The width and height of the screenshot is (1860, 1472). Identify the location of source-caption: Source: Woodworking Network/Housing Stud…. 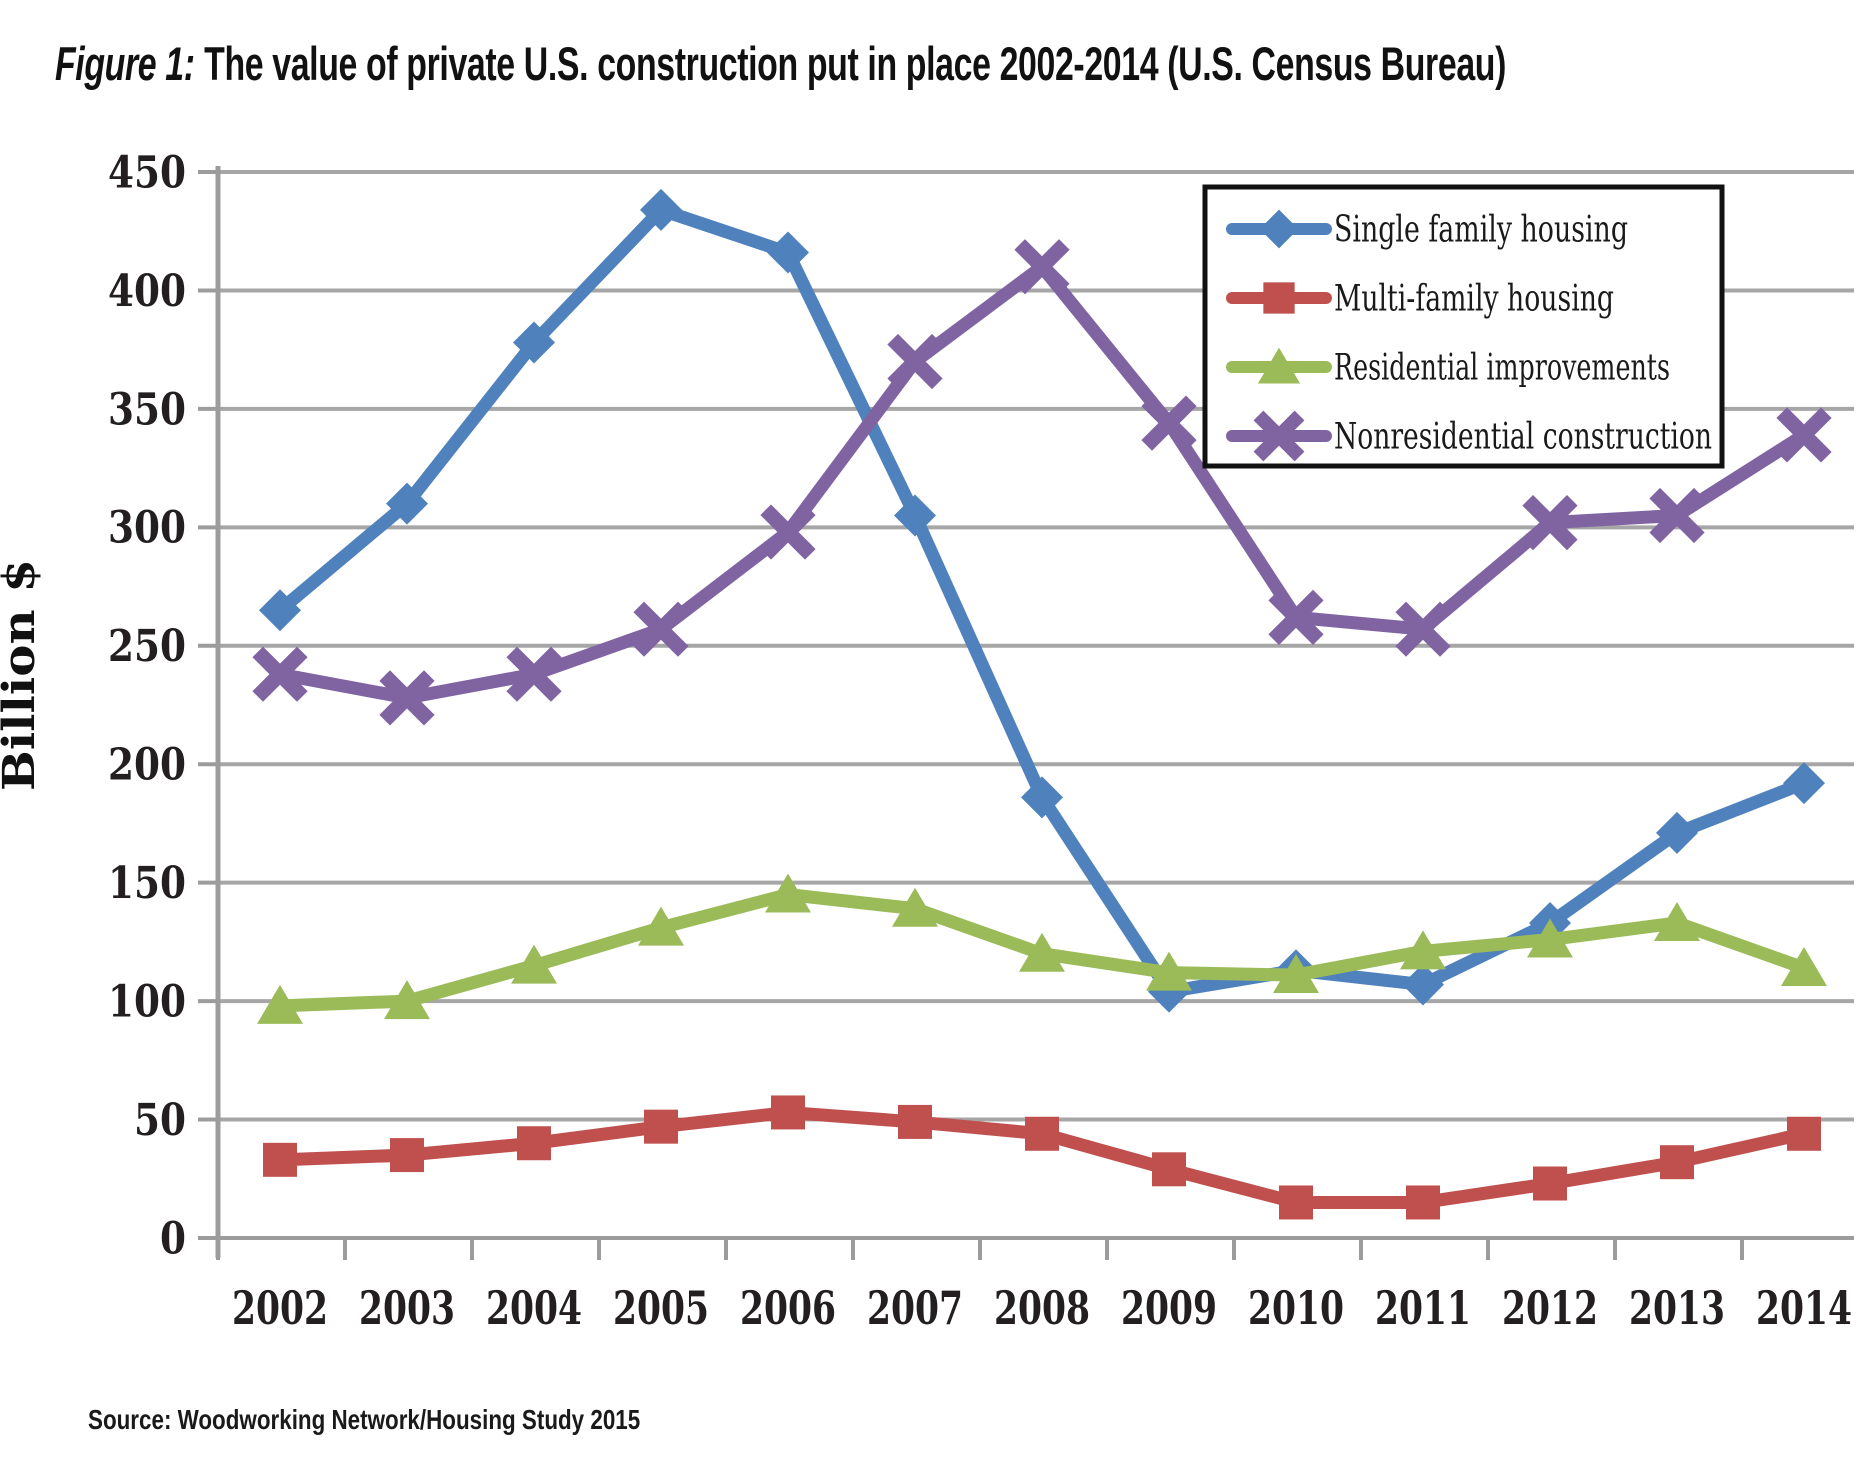
(364, 1419).